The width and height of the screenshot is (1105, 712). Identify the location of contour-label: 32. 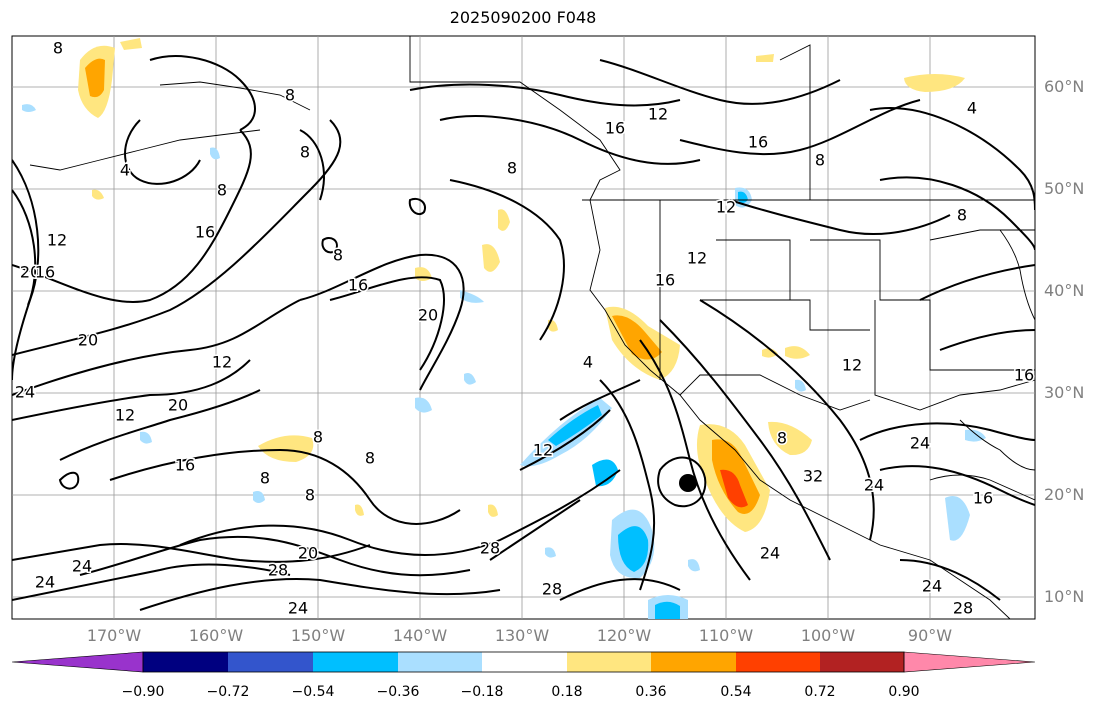
(813, 476).